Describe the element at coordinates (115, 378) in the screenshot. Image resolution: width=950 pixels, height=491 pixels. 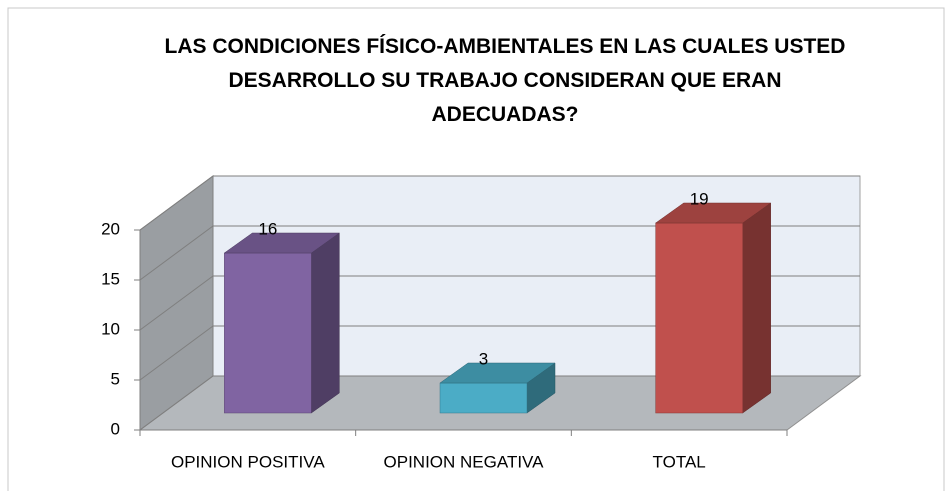
I see `y-tick-label: 5` at that location.